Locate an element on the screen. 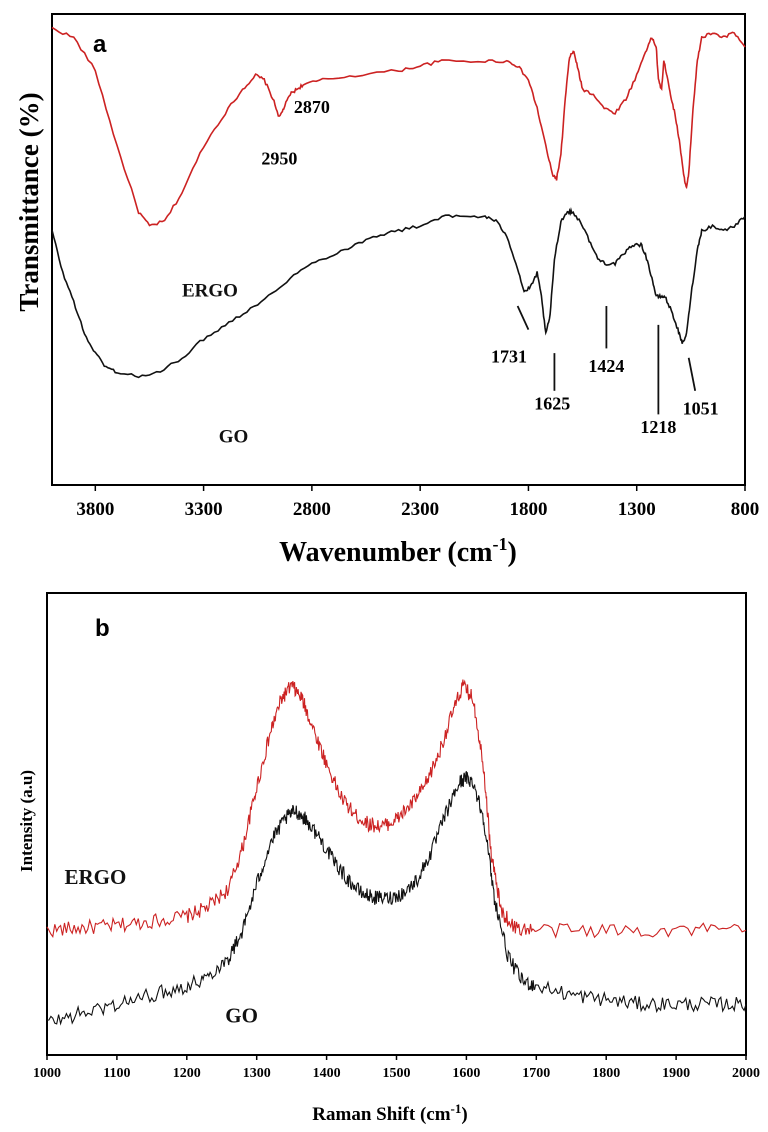 Image resolution: width=768 pixels, height=1132 pixels. x-tick-label: 3300 is located at coordinates (204, 509).